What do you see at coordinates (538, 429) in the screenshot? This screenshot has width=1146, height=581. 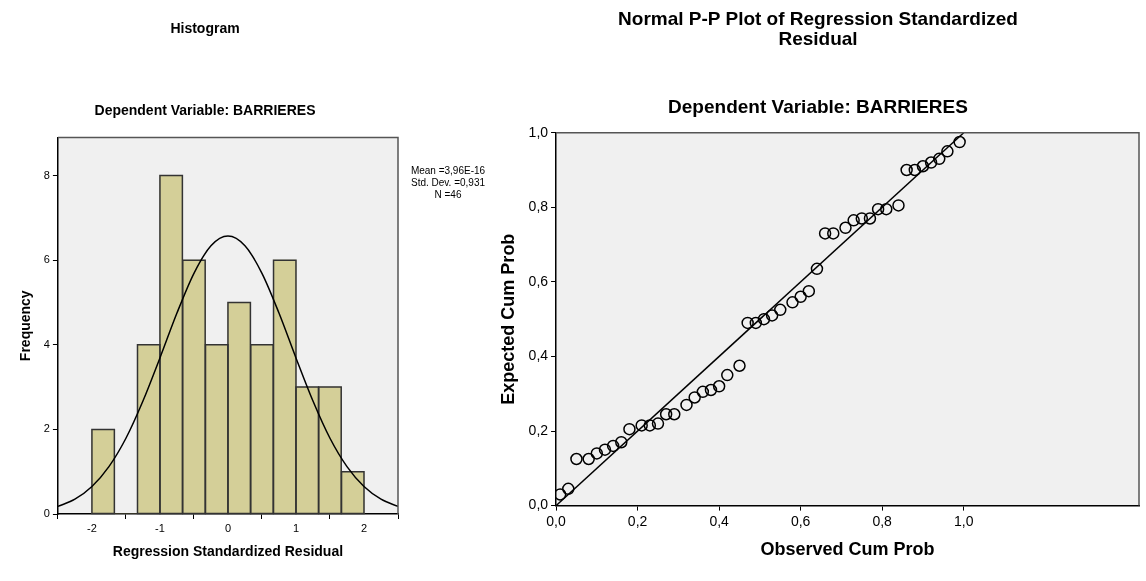 I see `y-tick-label: 0,2` at bounding box center [538, 429].